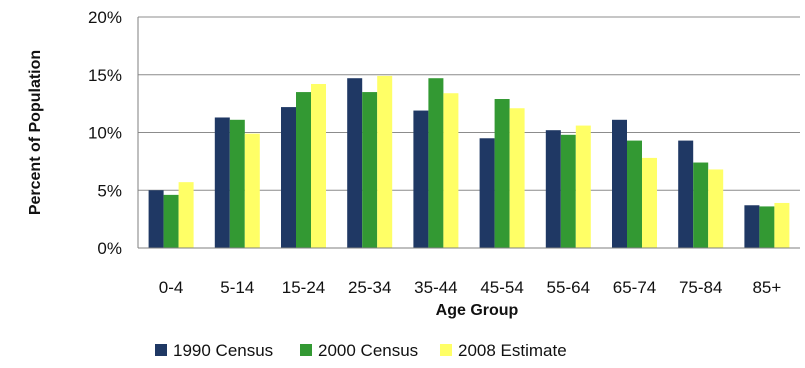 Image resolution: width=805 pixels, height=368 pixels. Describe the element at coordinates (634, 287) in the screenshot. I see `x-tick-label: 65-74` at that location.